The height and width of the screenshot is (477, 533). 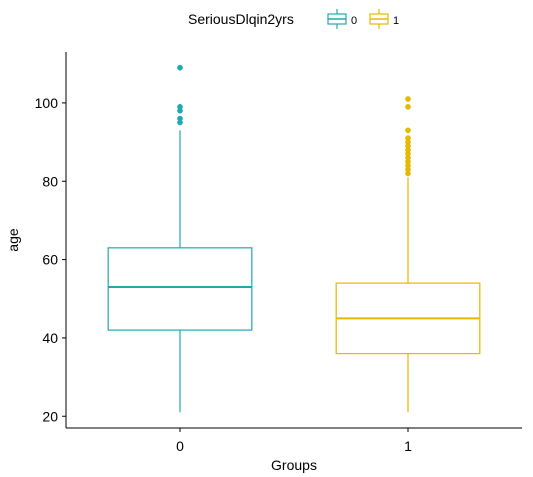 What do you see at coordinates (294, 465) in the screenshot?
I see `x-axis-label: Groups` at bounding box center [294, 465].